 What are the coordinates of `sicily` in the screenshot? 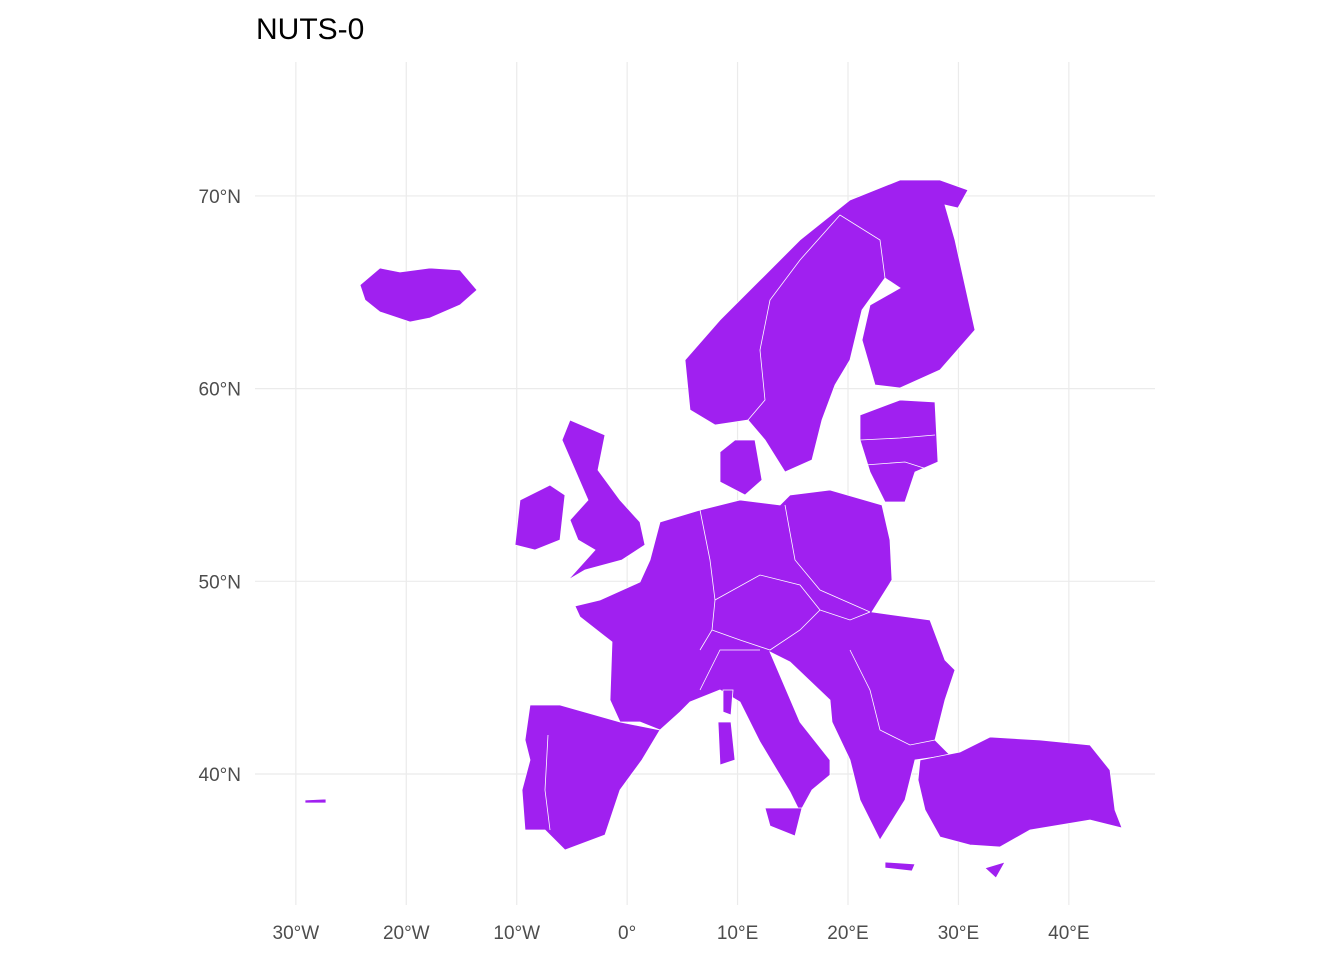 It's located at (783, 822).